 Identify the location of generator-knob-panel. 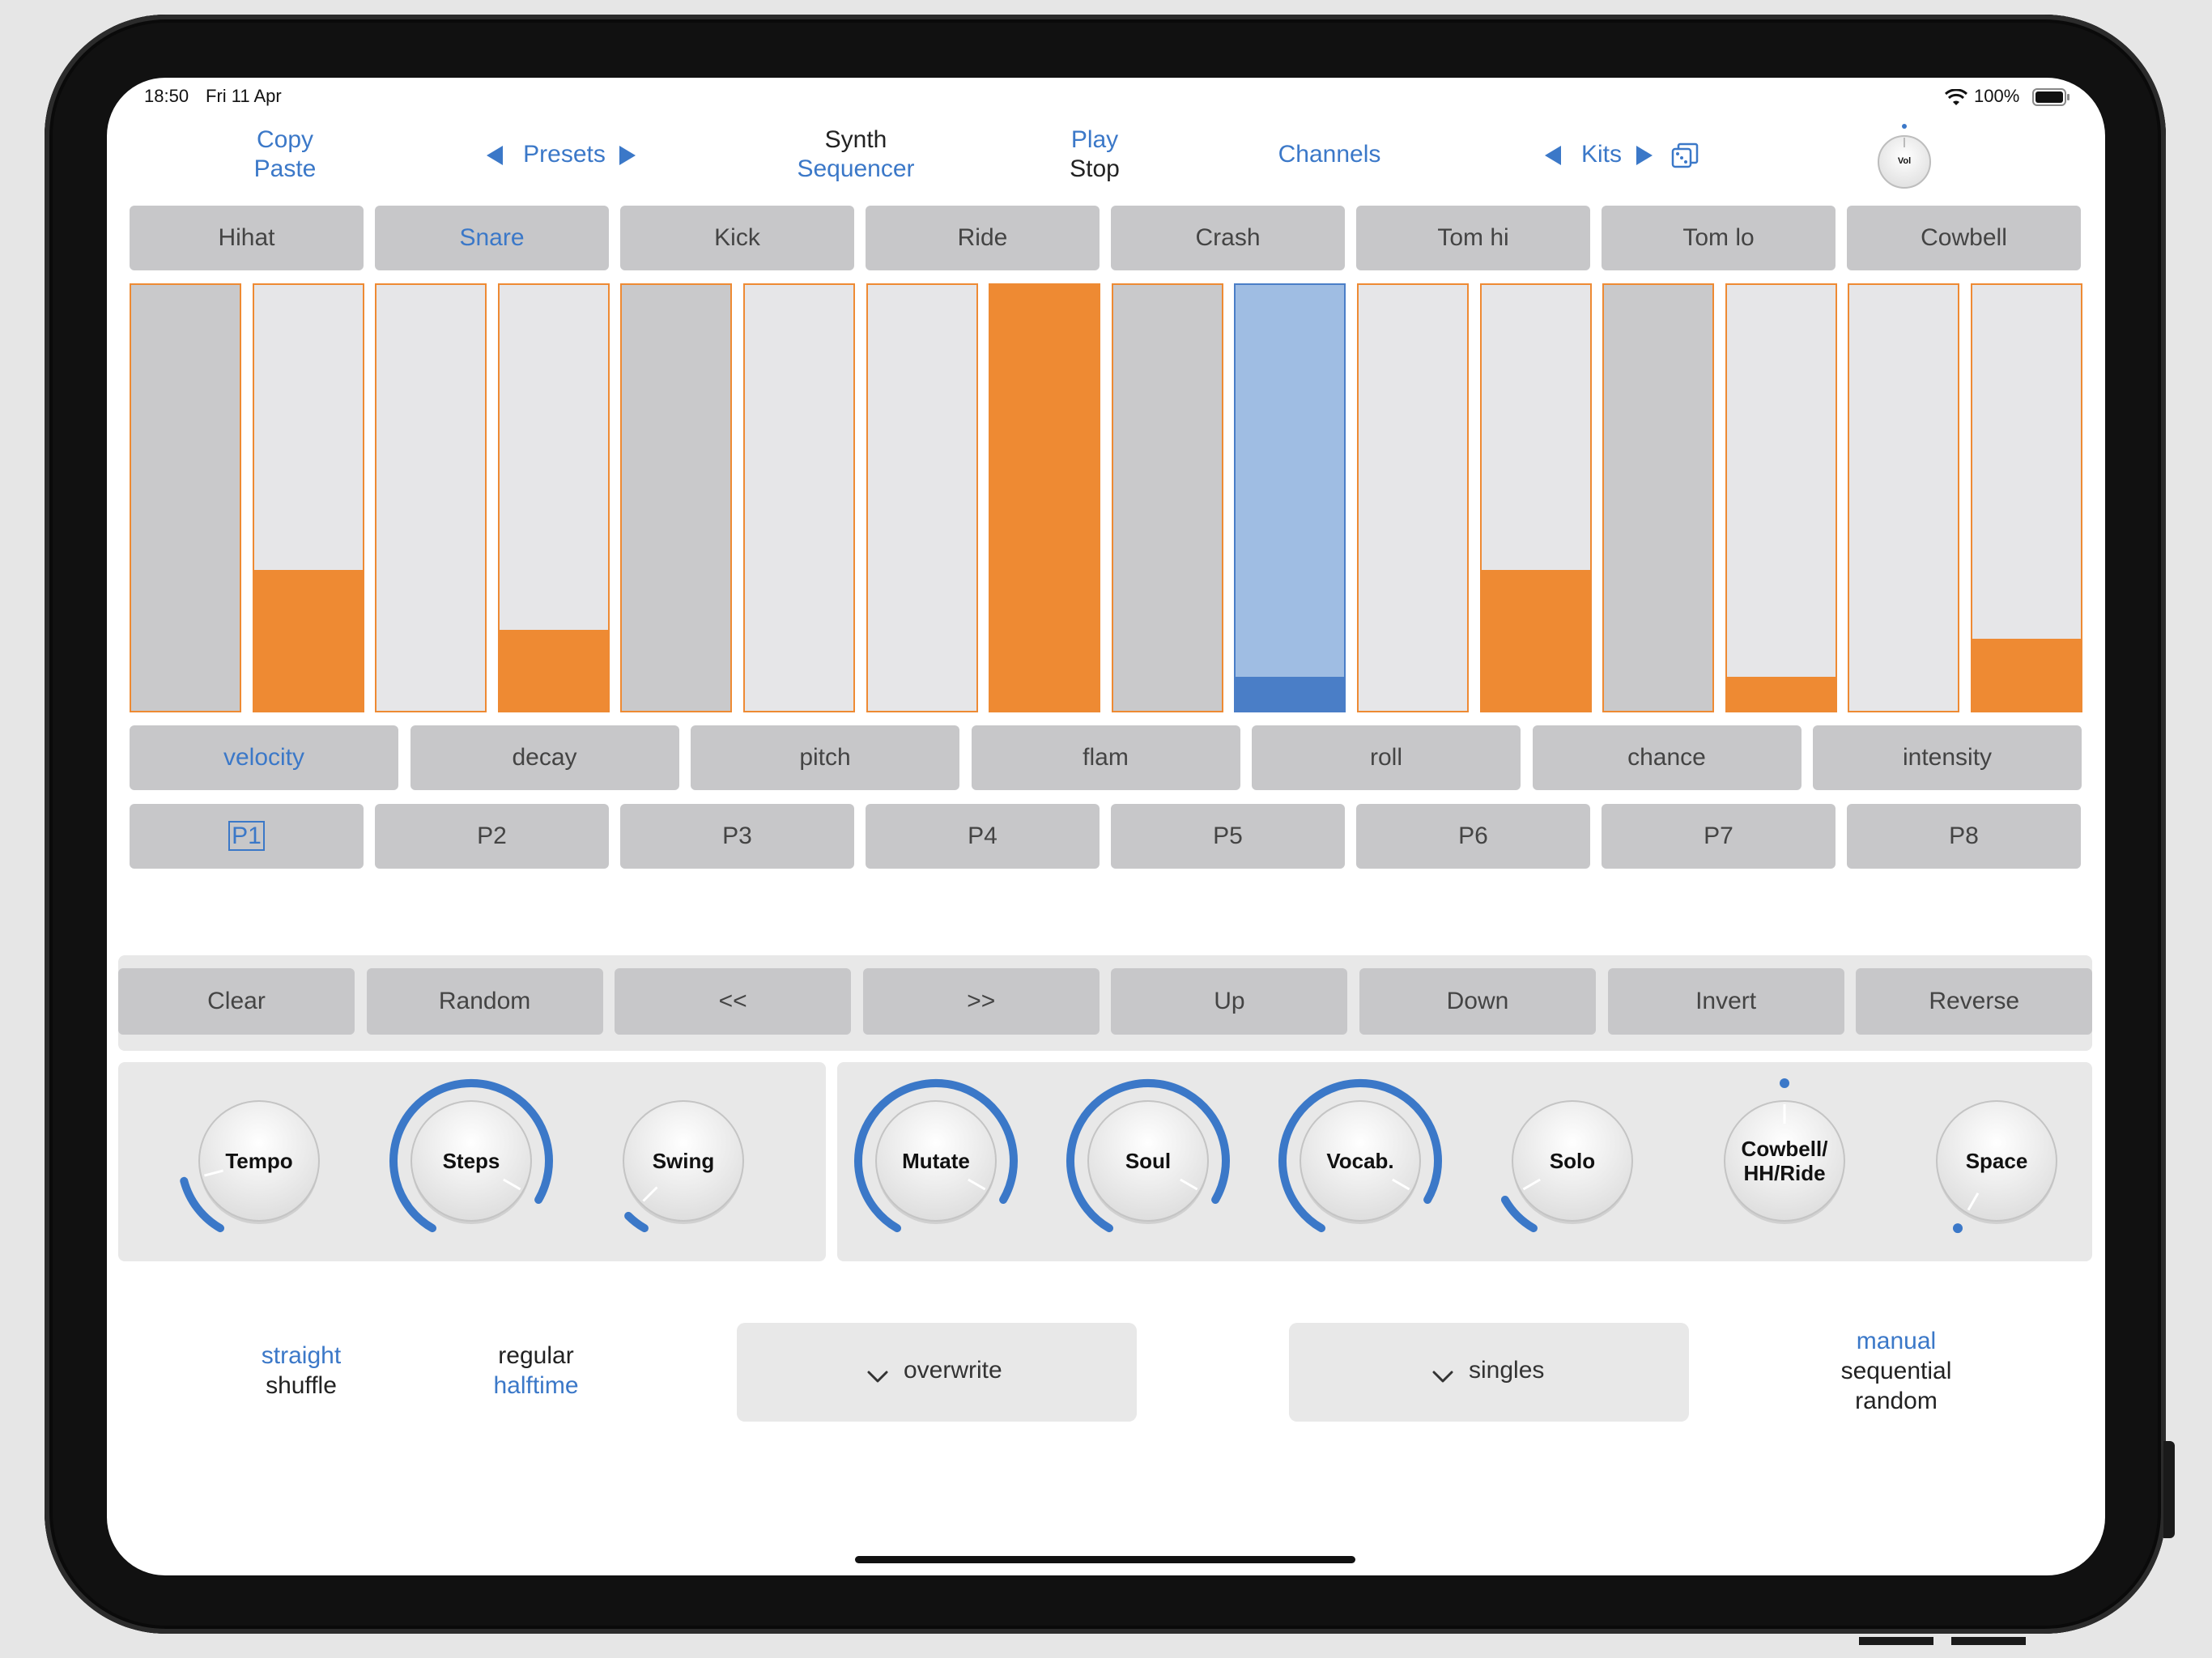
(1465, 1161).